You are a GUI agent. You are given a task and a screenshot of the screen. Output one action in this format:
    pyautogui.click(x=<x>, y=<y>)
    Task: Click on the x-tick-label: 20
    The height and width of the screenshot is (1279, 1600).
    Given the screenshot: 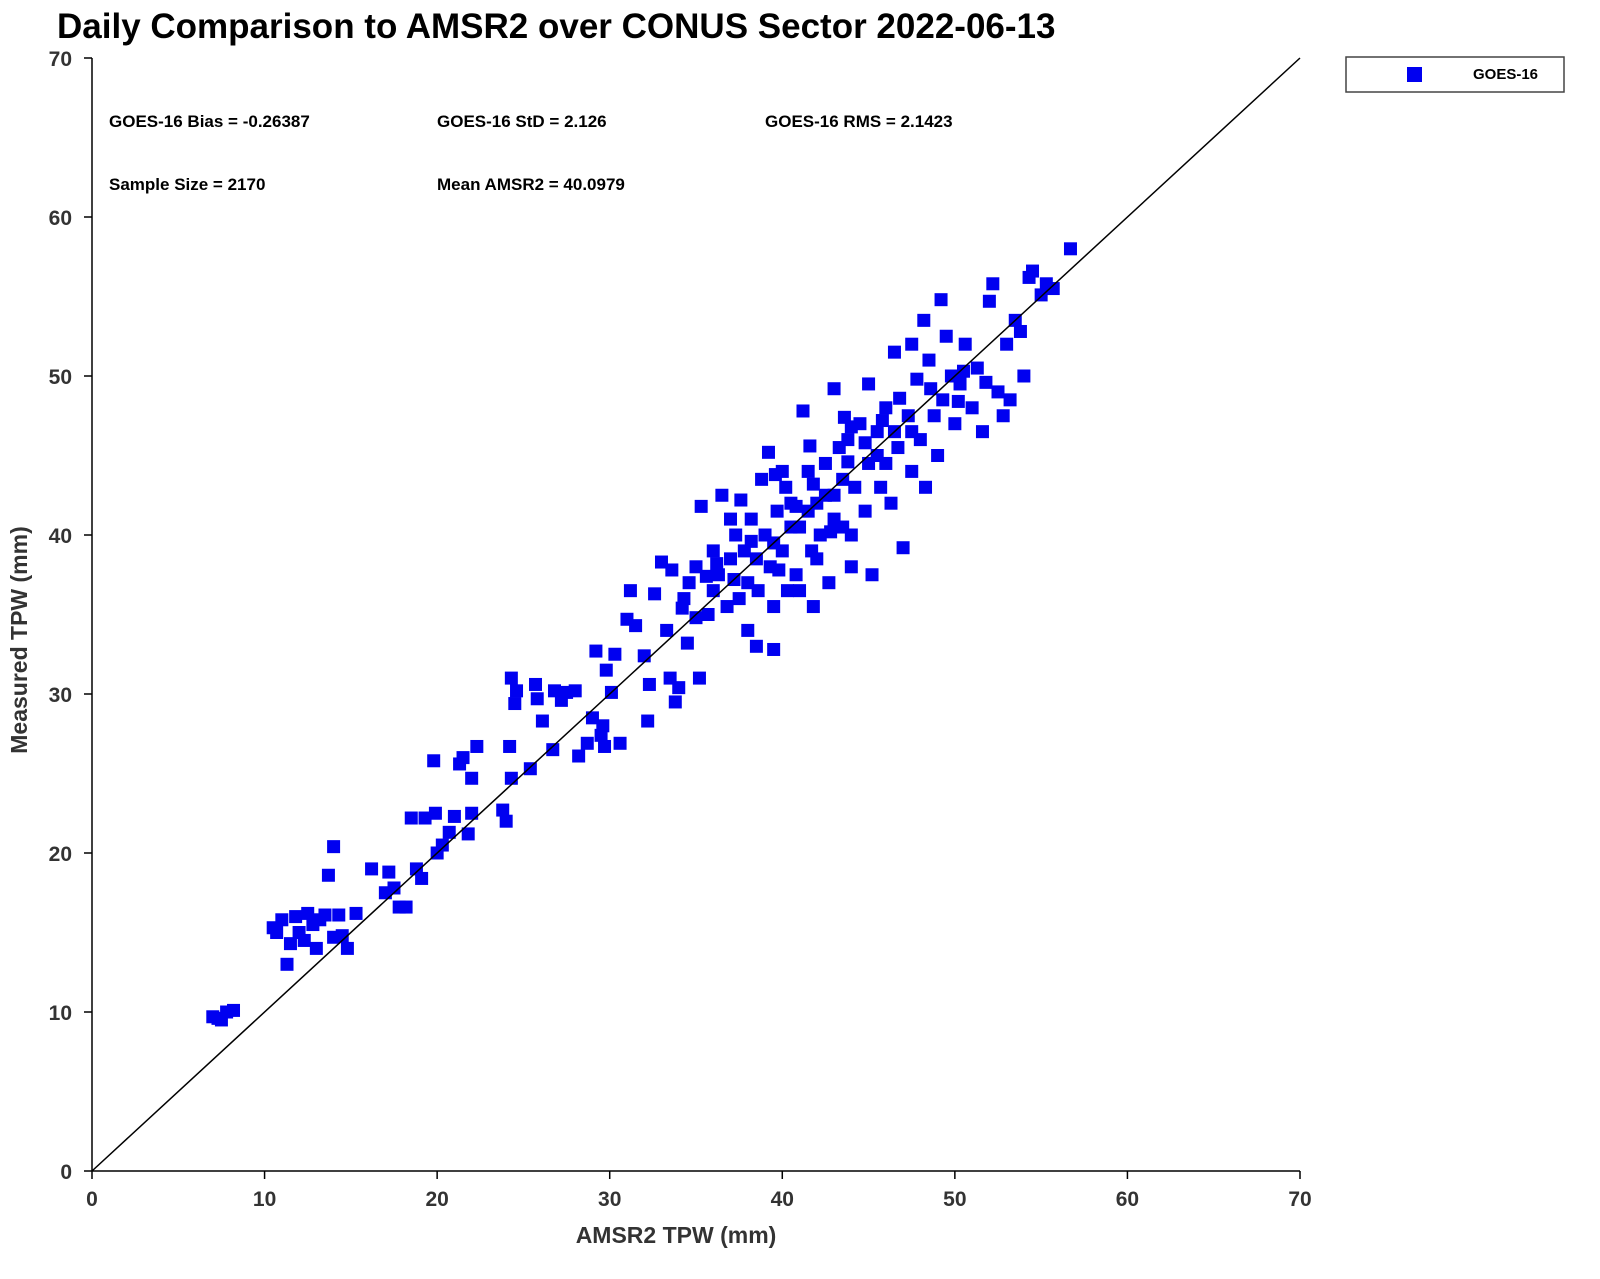 What is the action you would take?
    pyautogui.click(x=436, y=1199)
    